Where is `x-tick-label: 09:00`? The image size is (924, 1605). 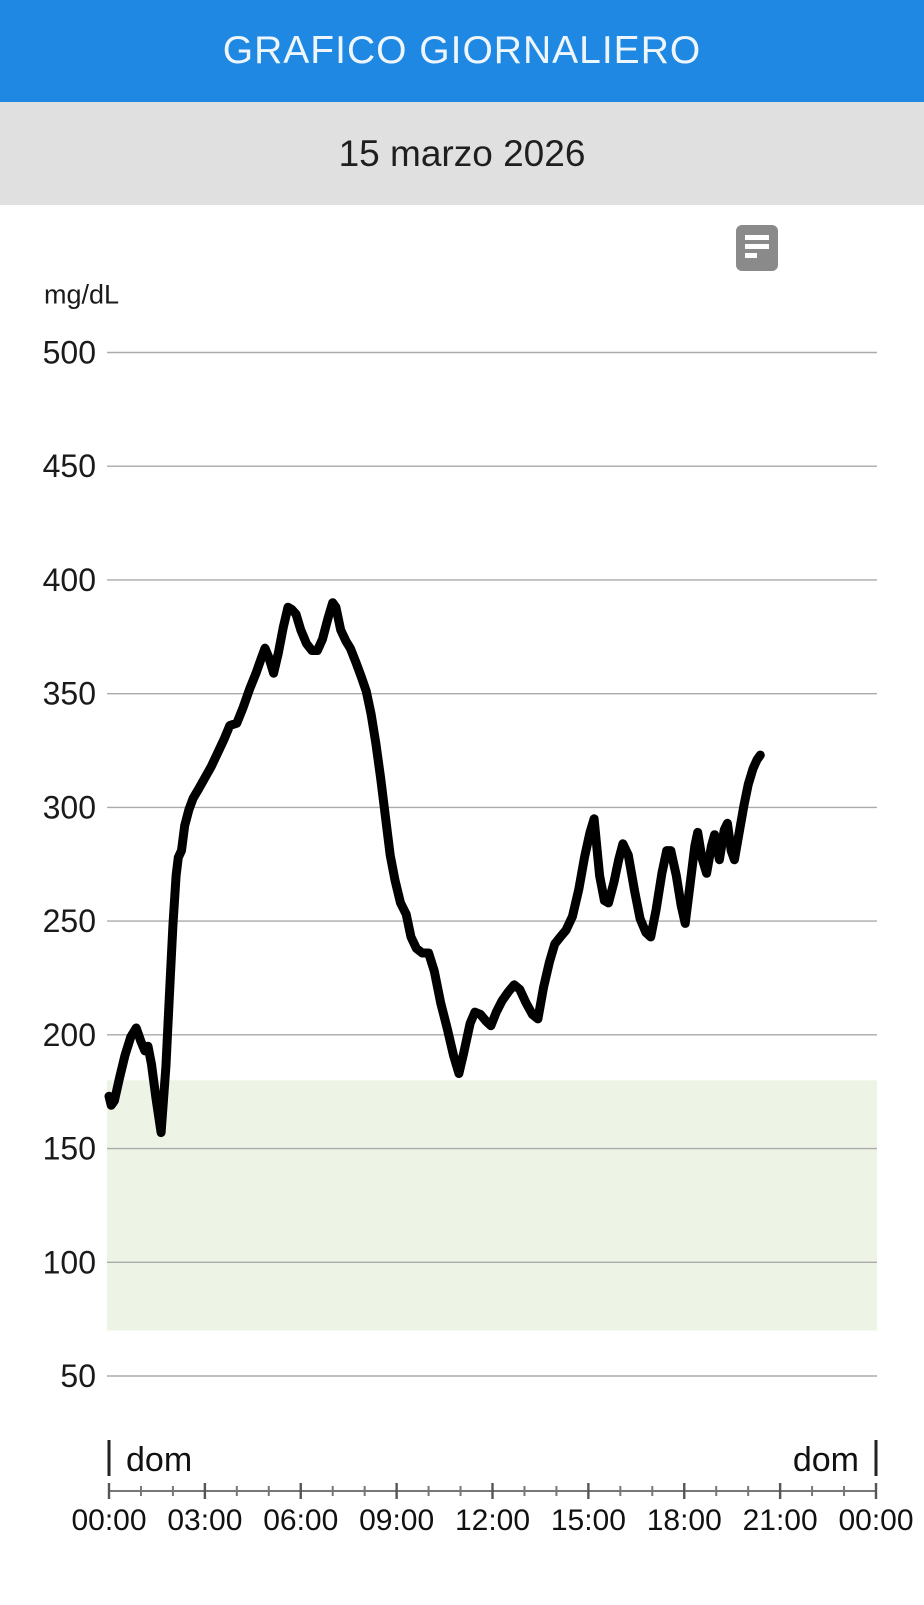 x-tick-label: 09:00 is located at coordinates (396, 1520).